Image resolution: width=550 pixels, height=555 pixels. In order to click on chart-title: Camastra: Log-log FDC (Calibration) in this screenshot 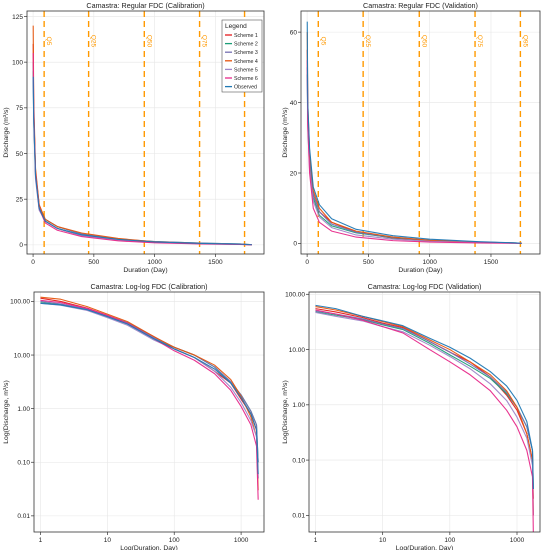, I will do `click(148, 286)`.